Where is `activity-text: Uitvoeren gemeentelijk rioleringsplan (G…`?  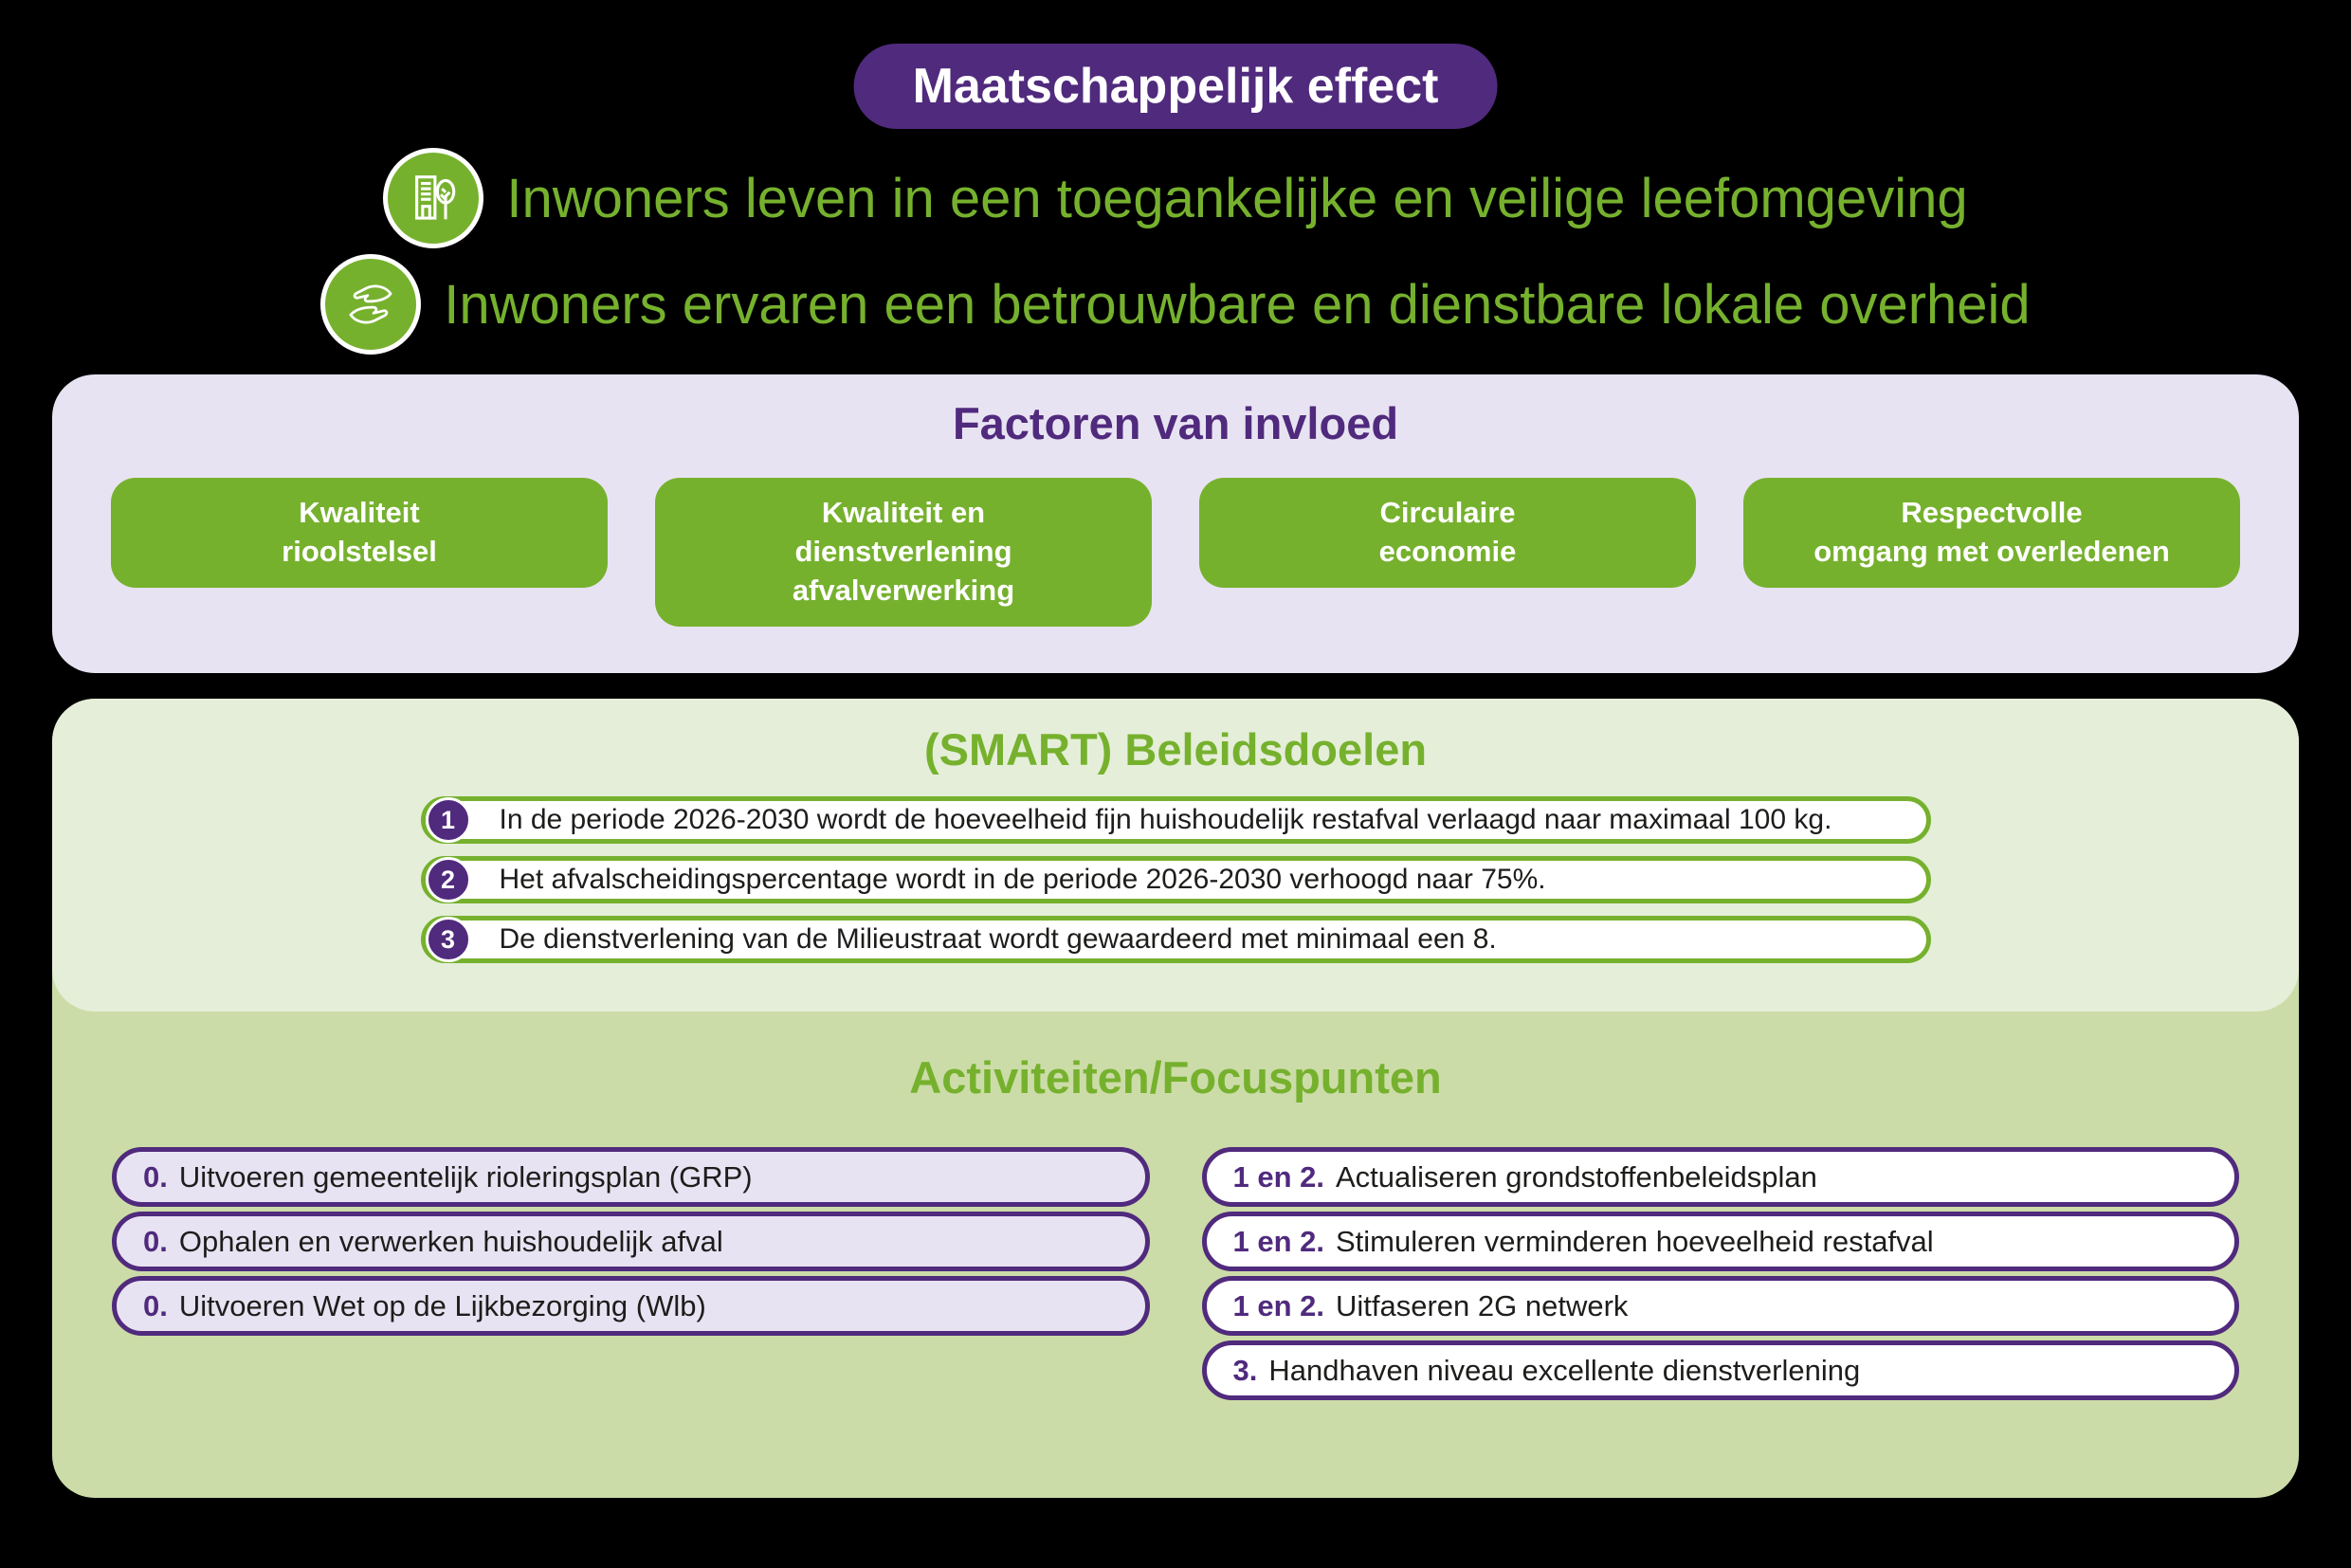
activity-text: Uitvoeren gemeentelijk rioleringsplan (G… is located at coordinates (466, 1176).